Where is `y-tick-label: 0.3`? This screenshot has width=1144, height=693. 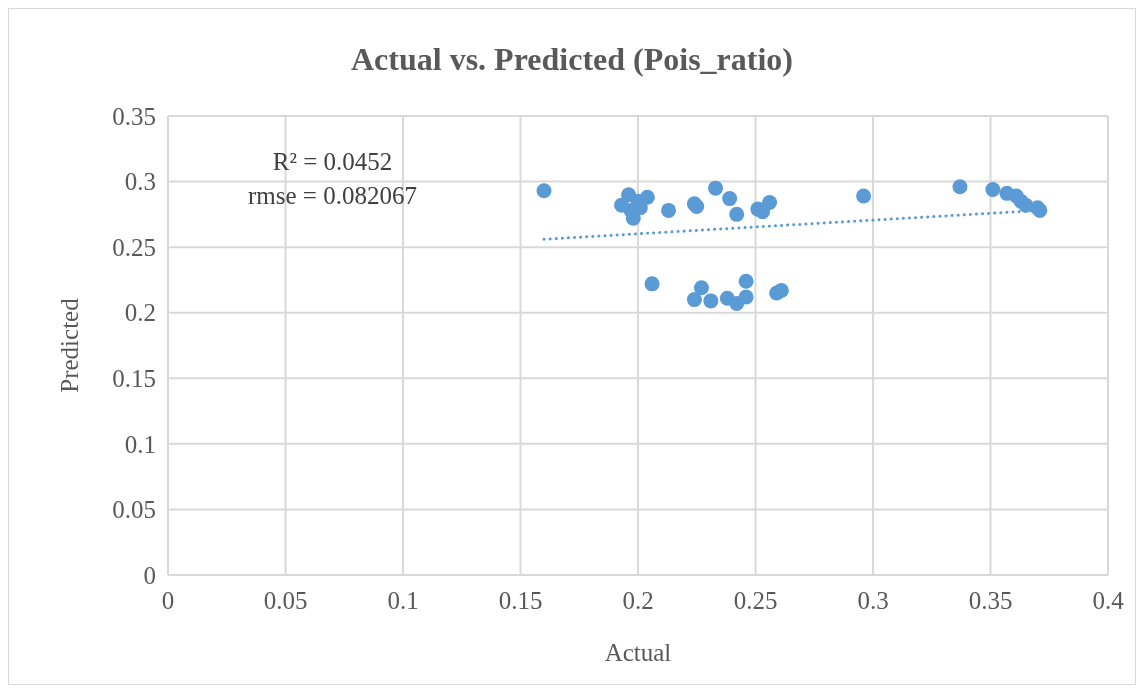 y-tick-label: 0.3 is located at coordinates (140, 182).